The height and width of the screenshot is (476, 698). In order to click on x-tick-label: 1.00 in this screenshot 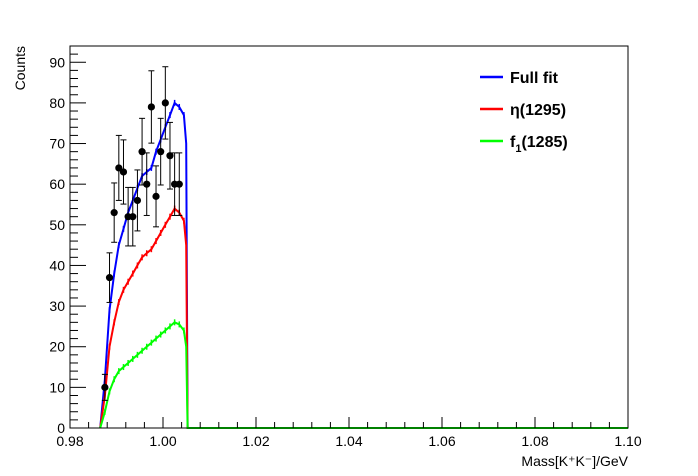, I will do `click(162, 441)`.